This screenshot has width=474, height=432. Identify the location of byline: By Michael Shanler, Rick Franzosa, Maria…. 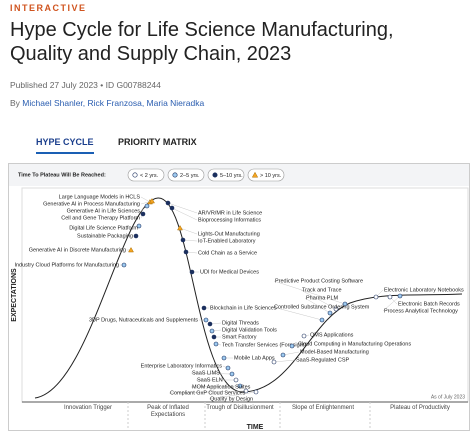
(107, 103).